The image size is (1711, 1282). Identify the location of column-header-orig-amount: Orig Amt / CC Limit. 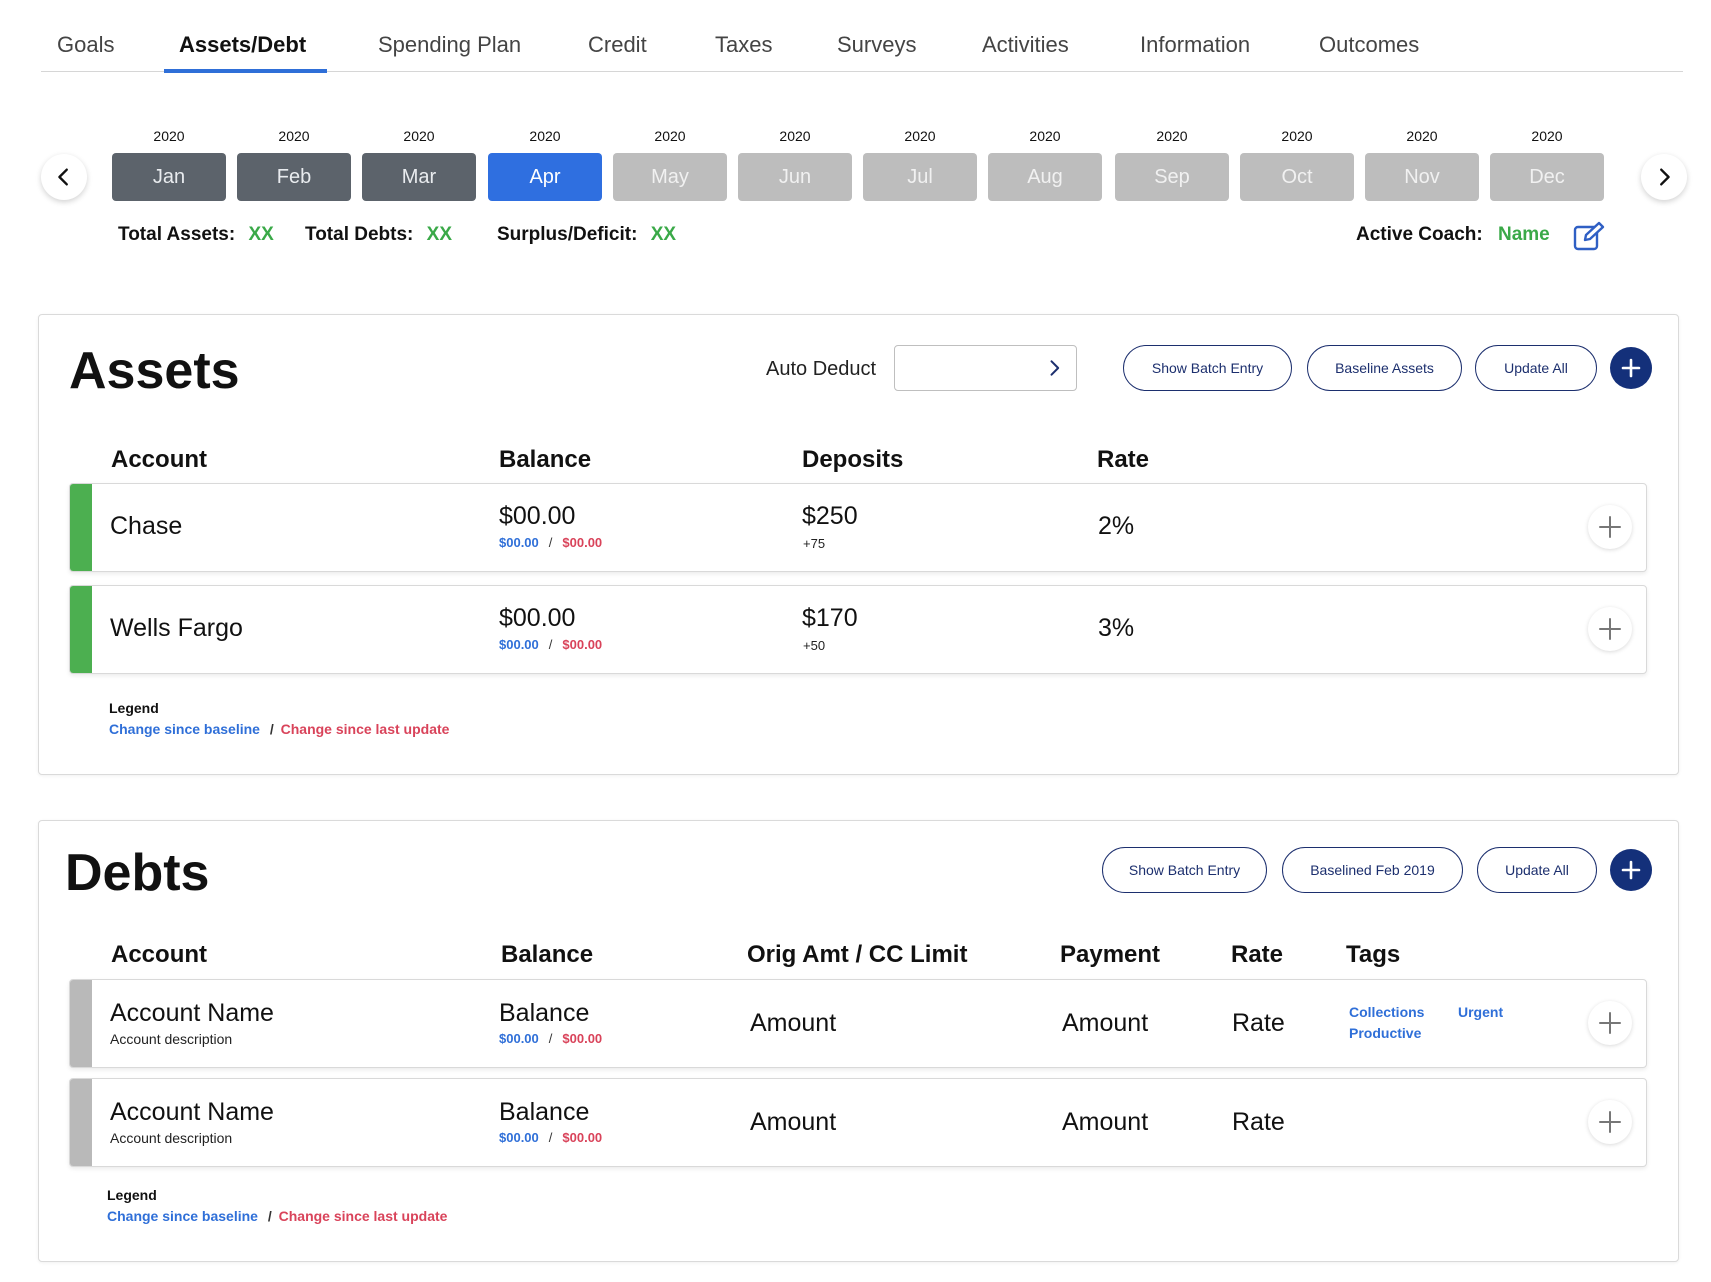
(857, 954).